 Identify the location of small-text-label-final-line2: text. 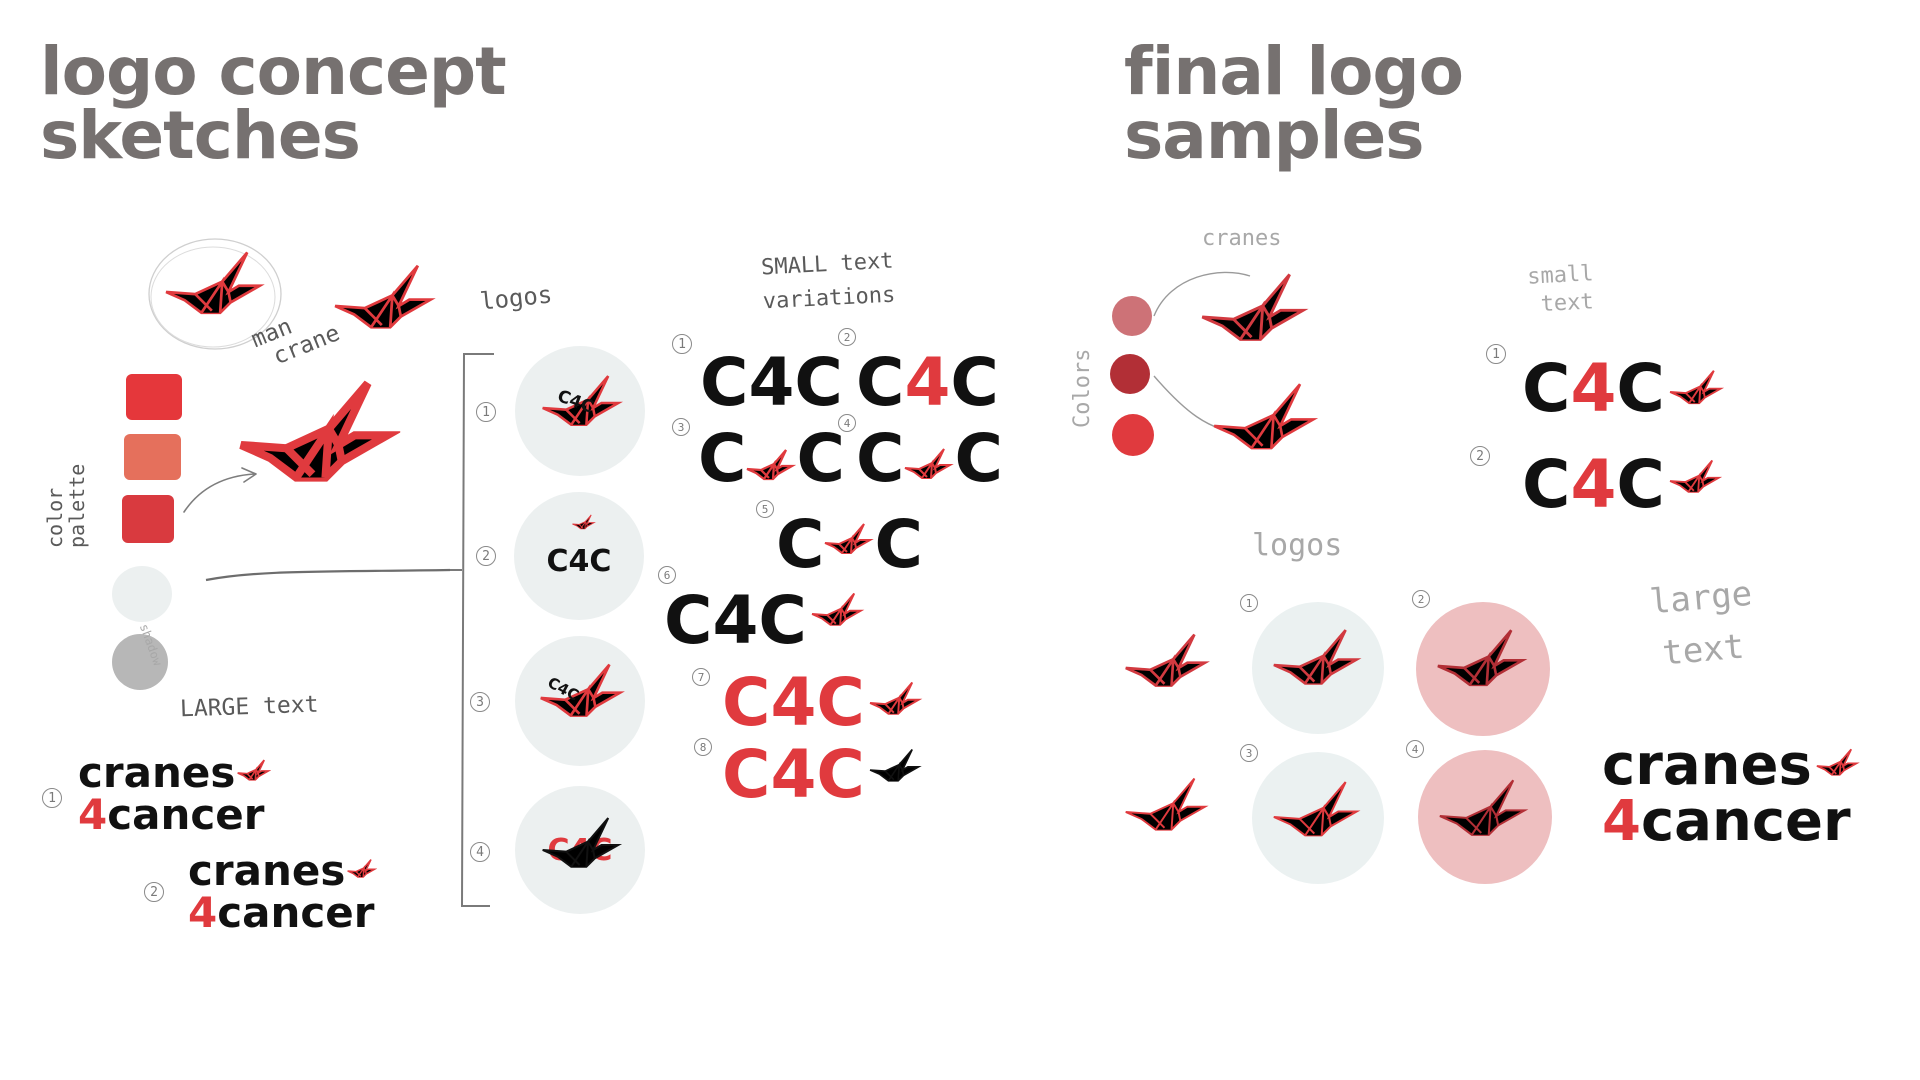
(1567, 303).